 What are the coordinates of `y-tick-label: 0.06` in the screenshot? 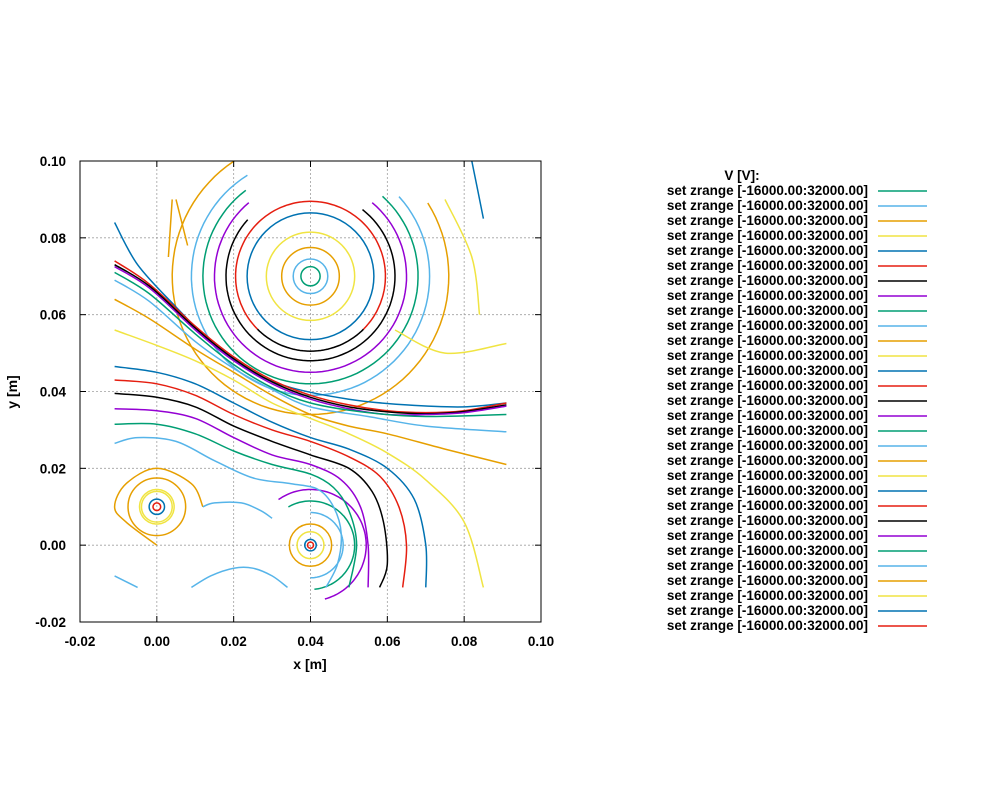 It's located at (53, 315).